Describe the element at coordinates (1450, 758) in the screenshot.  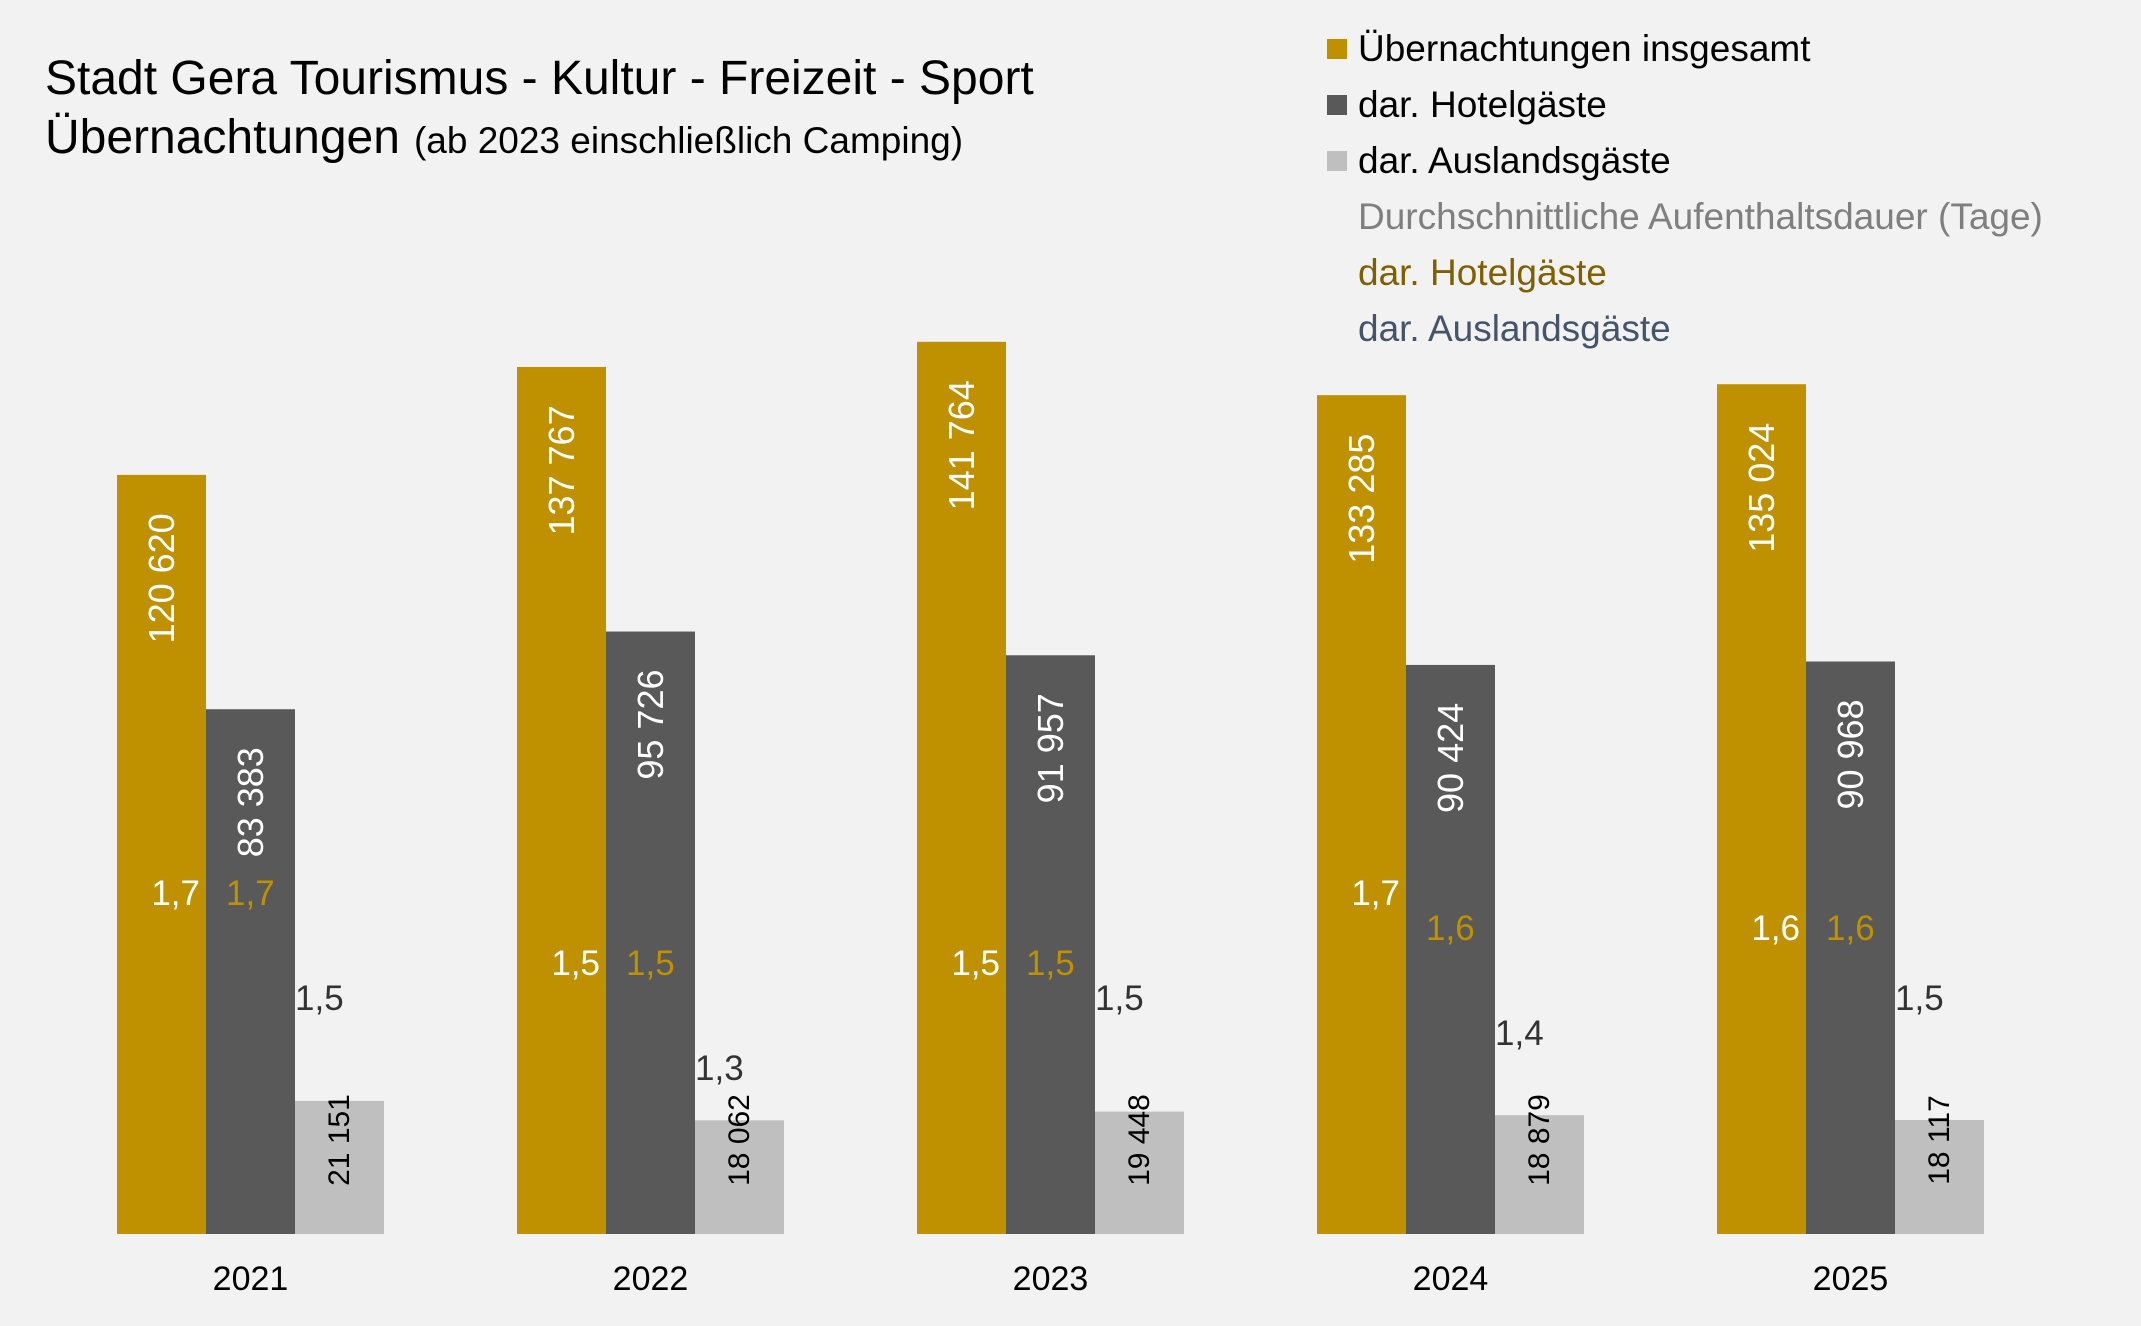
I see `bar-label-hotel-2024: 90 424` at that location.